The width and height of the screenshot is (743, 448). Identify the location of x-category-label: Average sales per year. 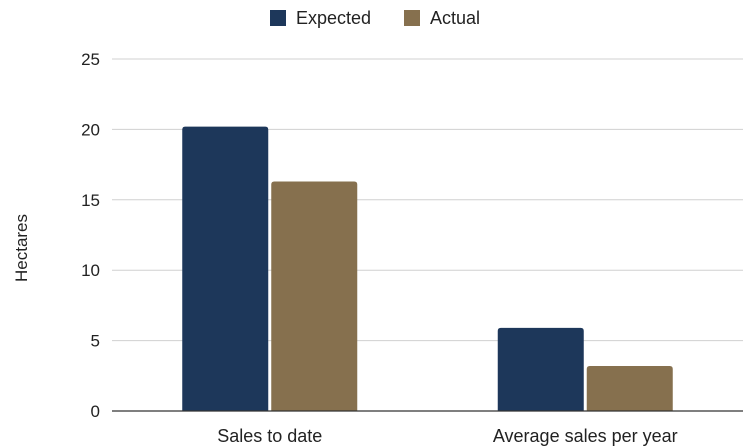
(585, 436).